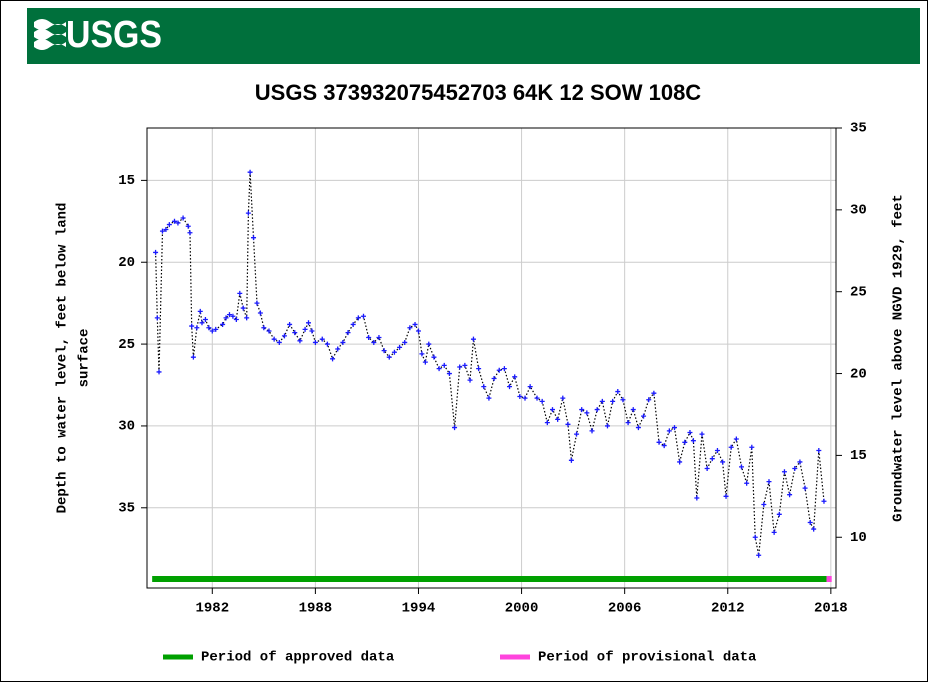 Image resolution: width=928 pixels, height=682 pixels. Describe the element at coordinates (522, 609) in the screenshot. I see `x-tick-label: 2000` at that location.